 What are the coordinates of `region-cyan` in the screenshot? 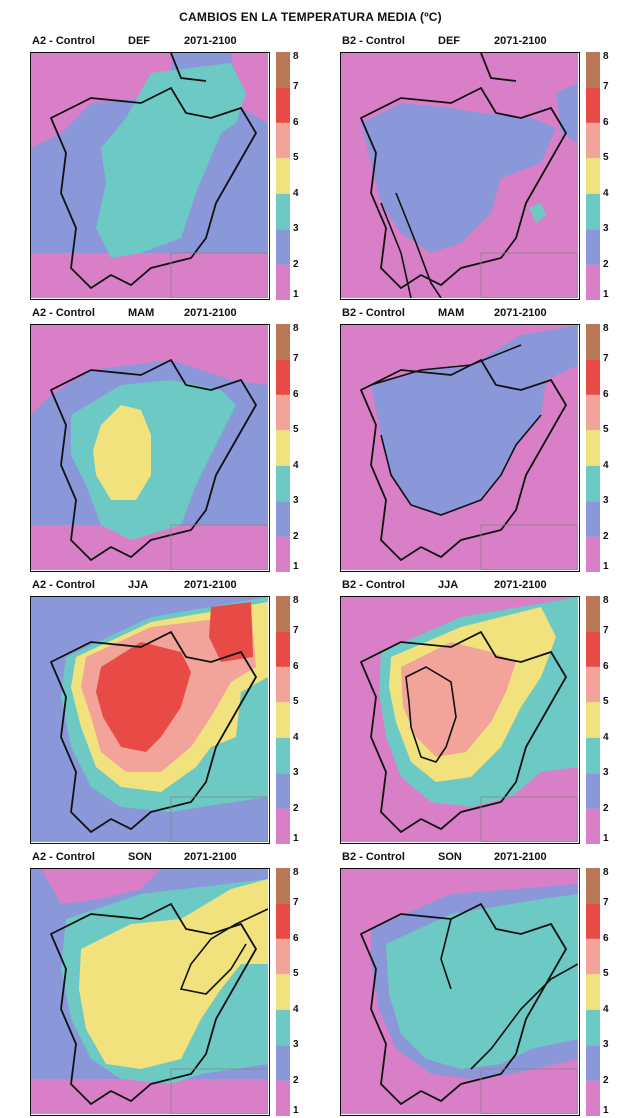 It's located at (482, 981).